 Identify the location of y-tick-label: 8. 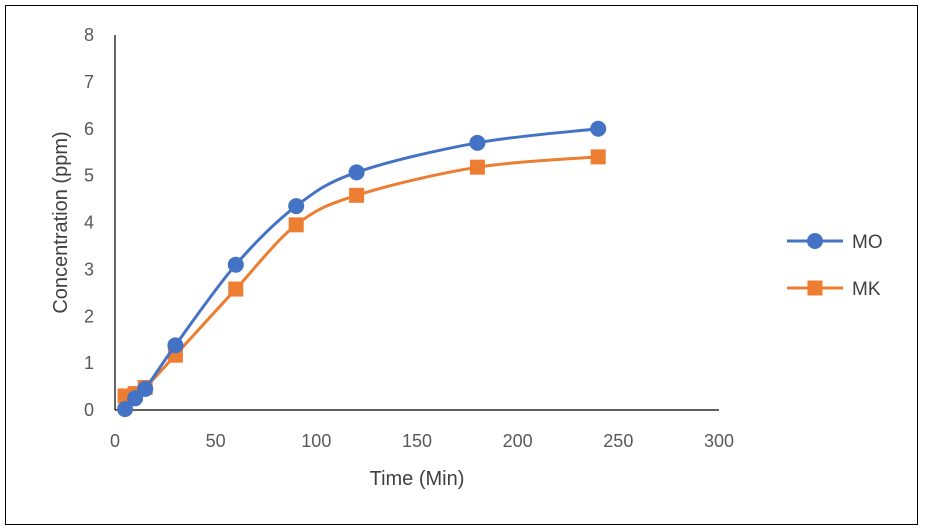
(89, 35).